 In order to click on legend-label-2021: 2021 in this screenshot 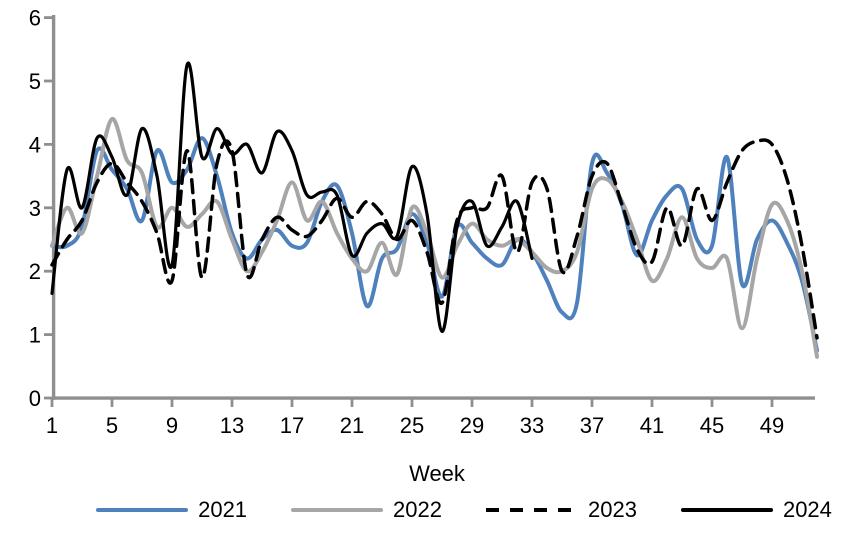, I will do `click(223, 509)`.